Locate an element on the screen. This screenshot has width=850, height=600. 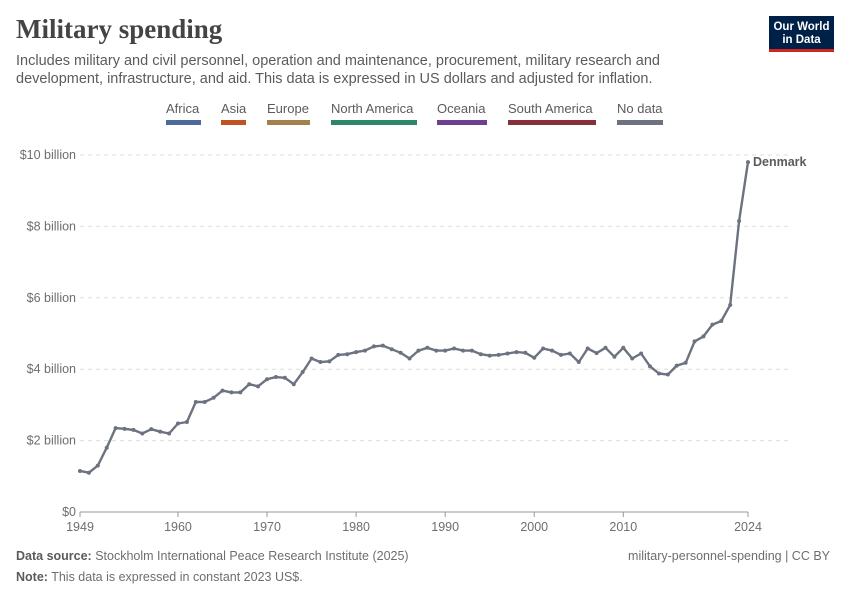
legend-item-south-america: South America is located at coordinates (552, 113).